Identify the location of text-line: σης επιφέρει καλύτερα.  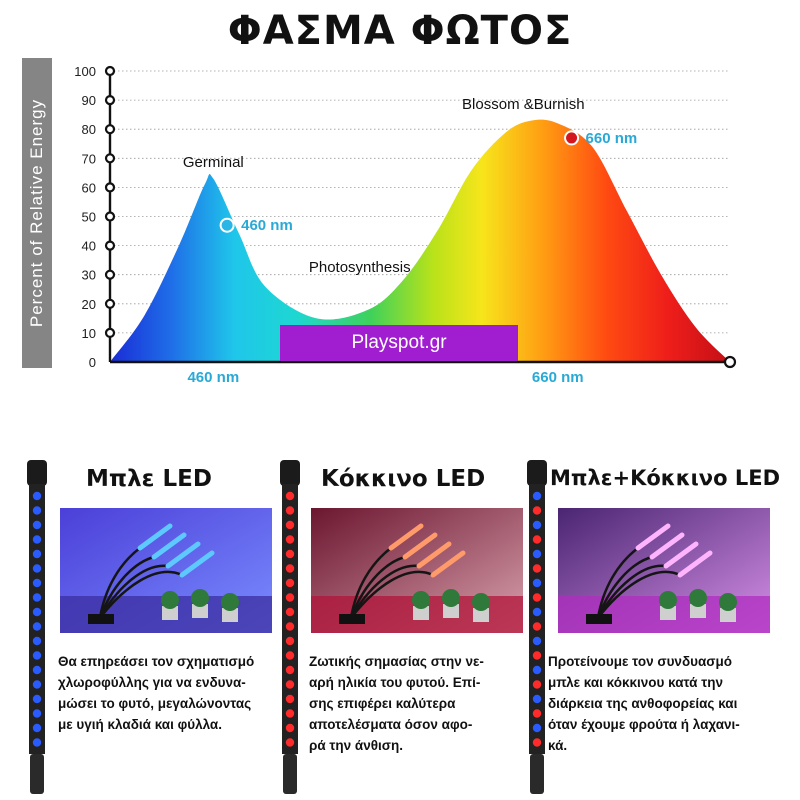
(382, 703).